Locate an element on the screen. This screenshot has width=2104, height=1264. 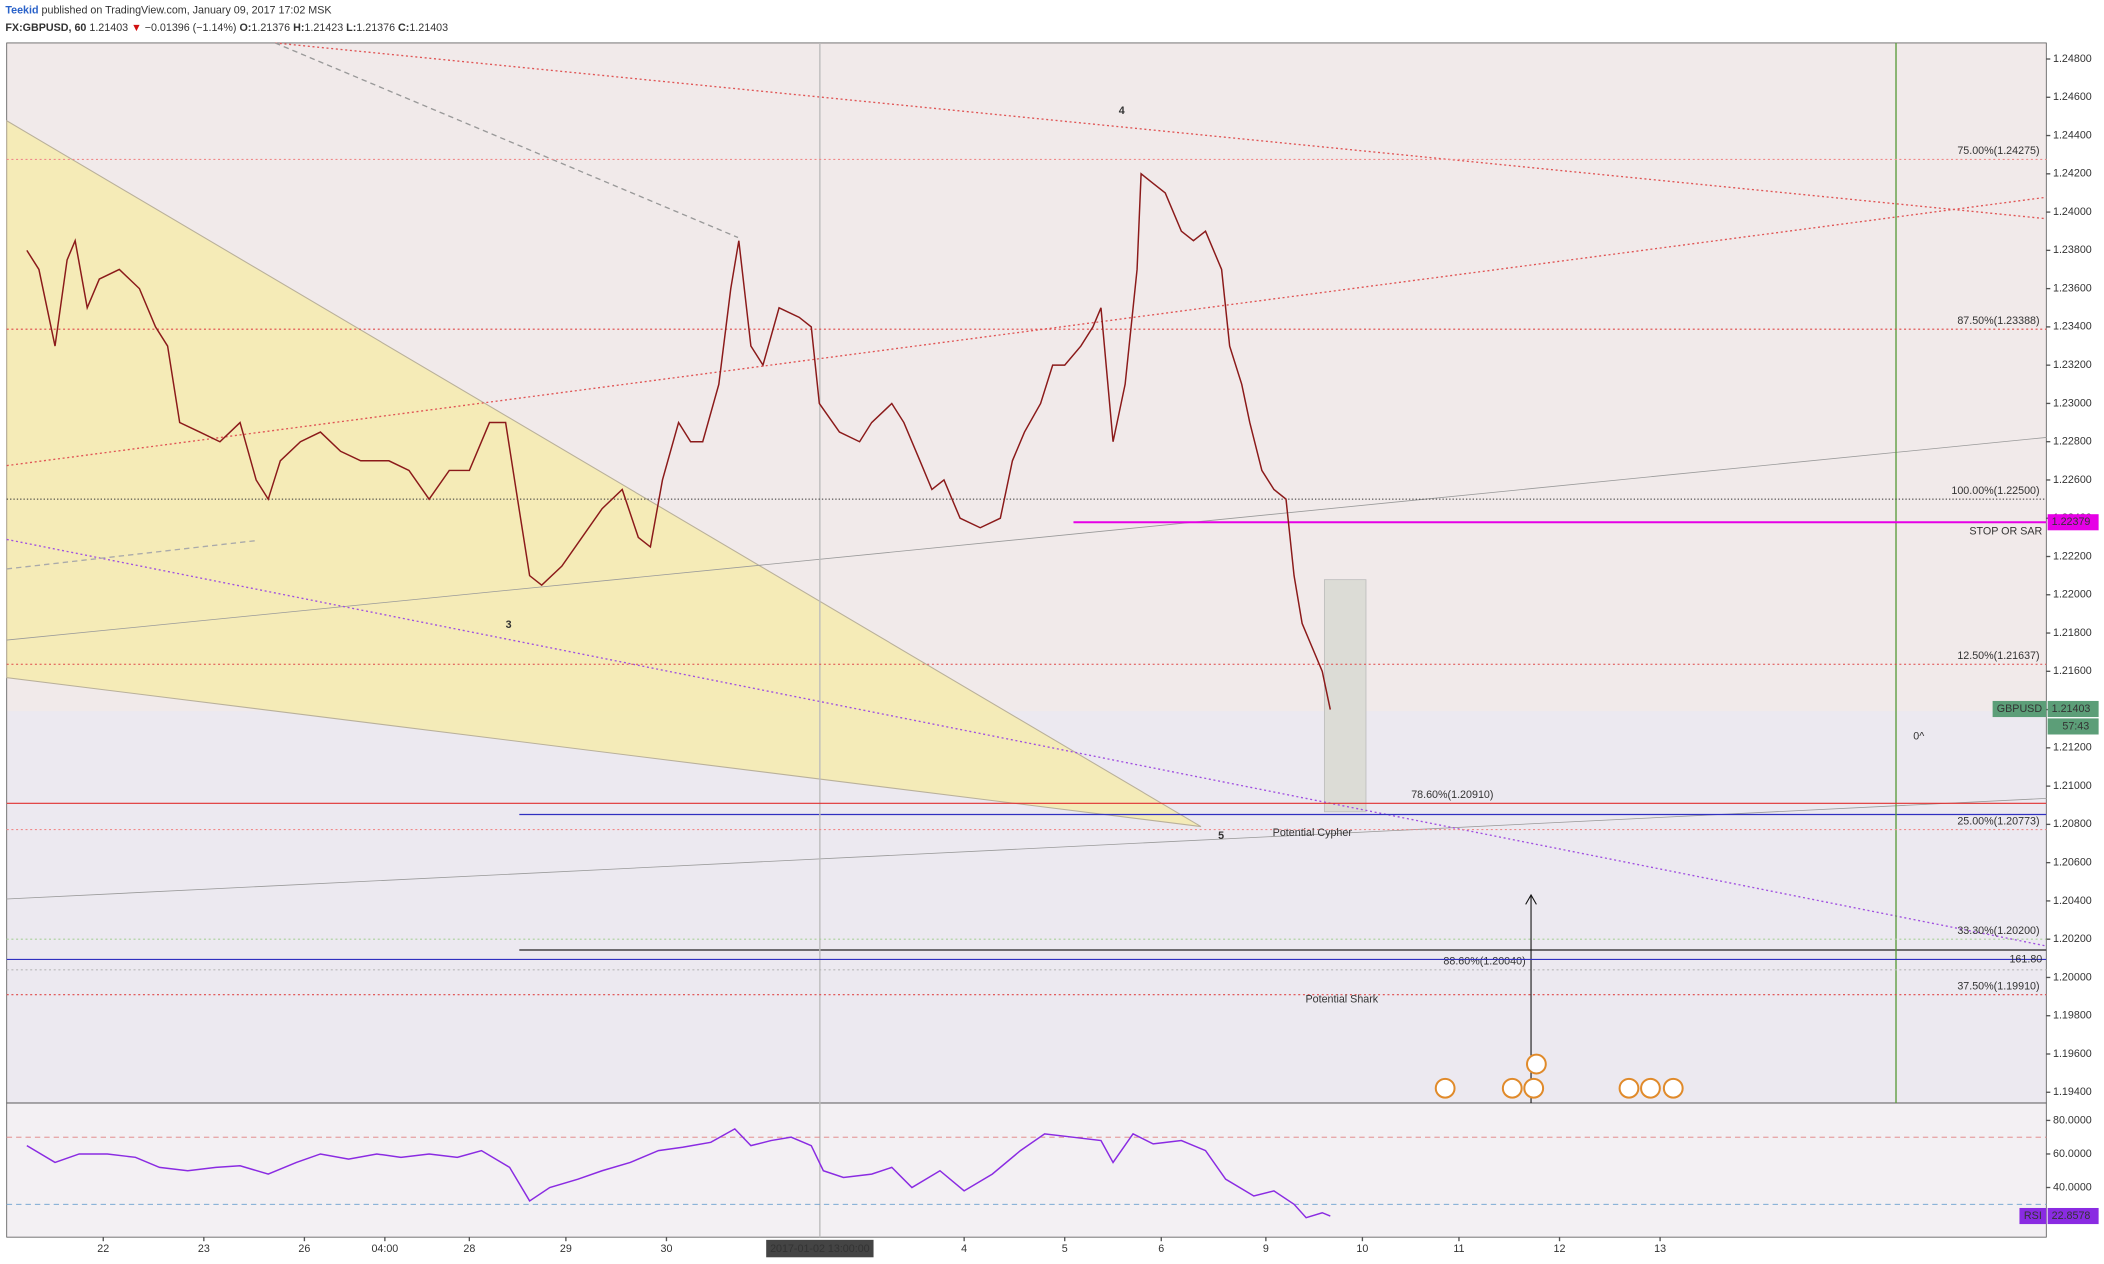
price-line is located at coordinates (678, 1173).